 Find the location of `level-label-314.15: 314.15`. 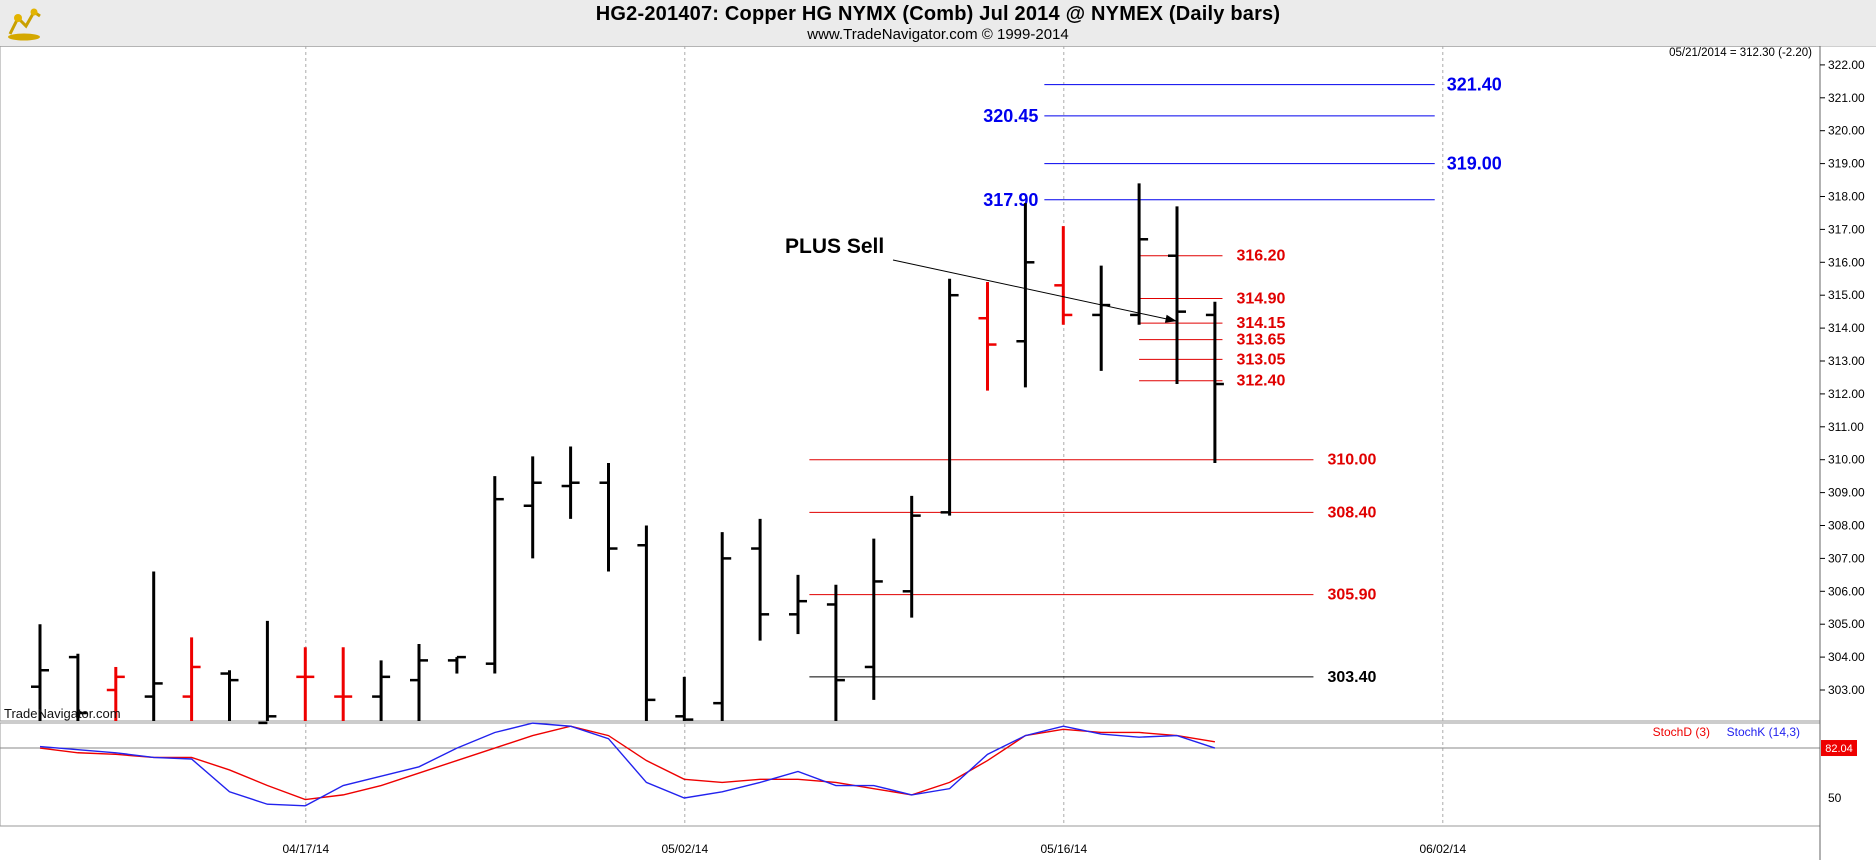

level-label-314.15: 314.15 is located at coordinates (1260, 323).